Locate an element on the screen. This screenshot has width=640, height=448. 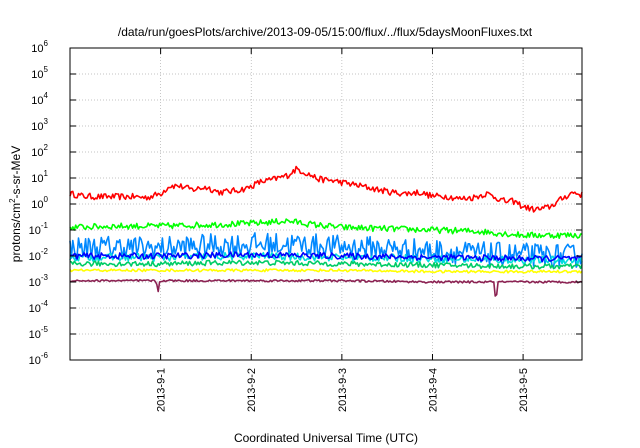
x-tick-label: 2013-9-5 is located at coordinates (524, 390).